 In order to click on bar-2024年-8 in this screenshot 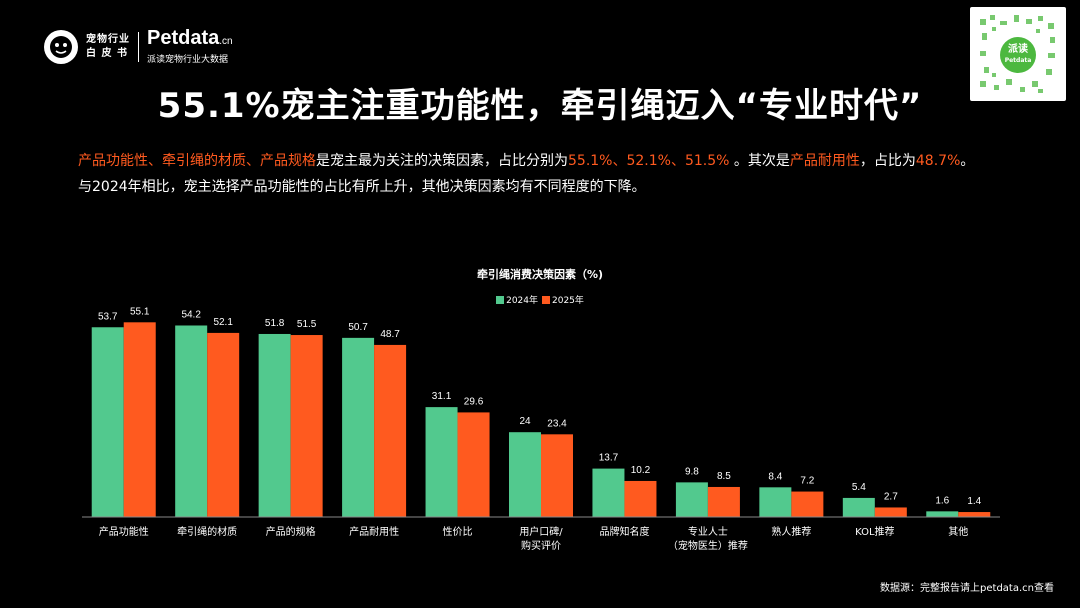, I will do `click(775, 502)`.